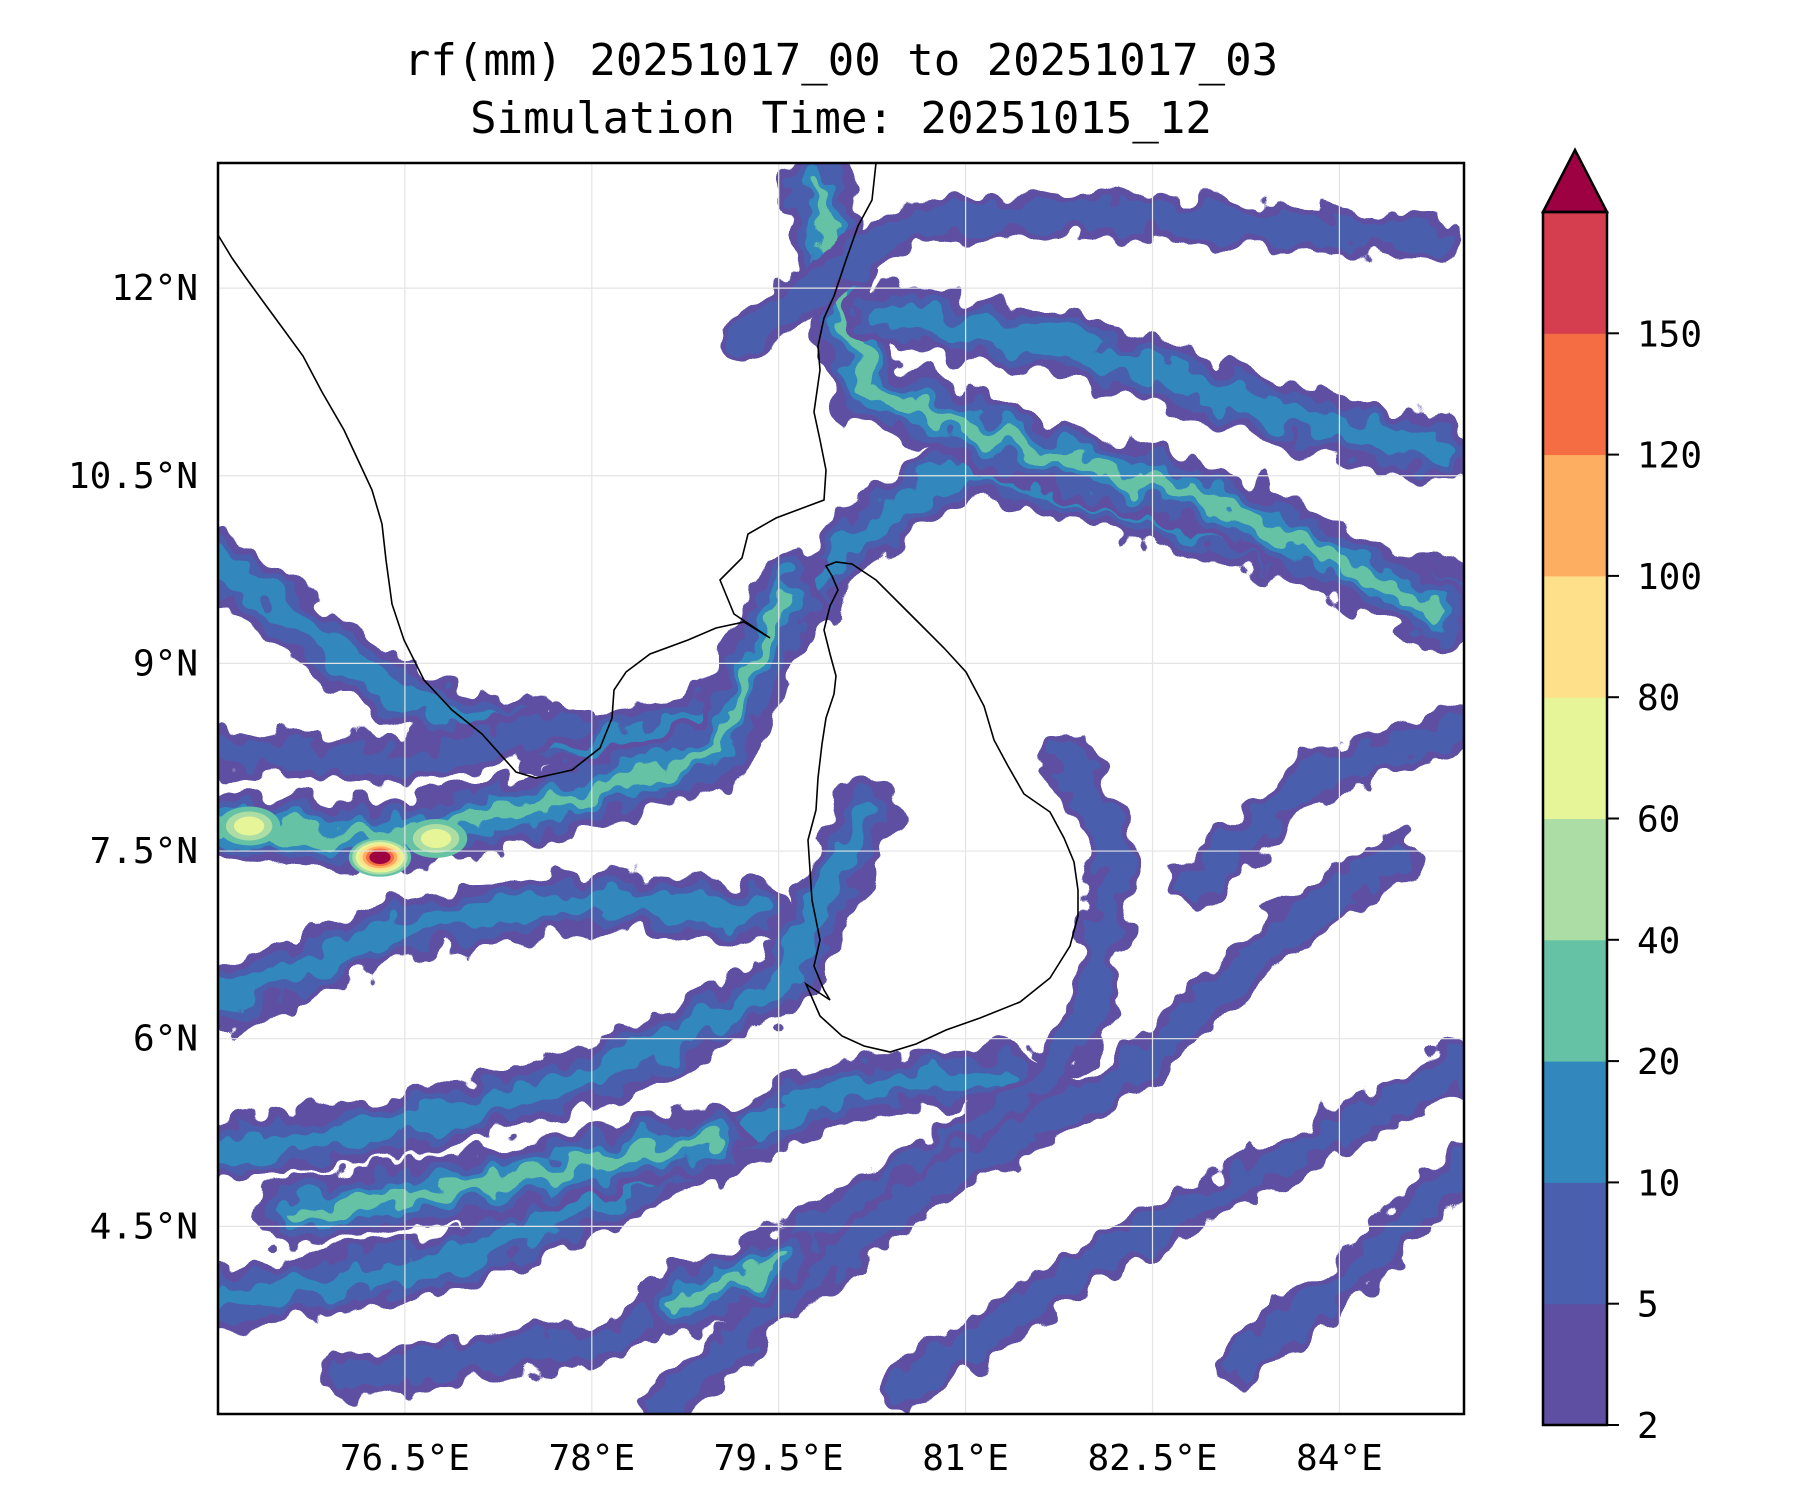 Image resolution: width=1800 pixels, height=1500 pixels. Describe the element at coordinates (1658, 1183) in the screenshot. I see `colorbar-tick-label: 10` at that location.